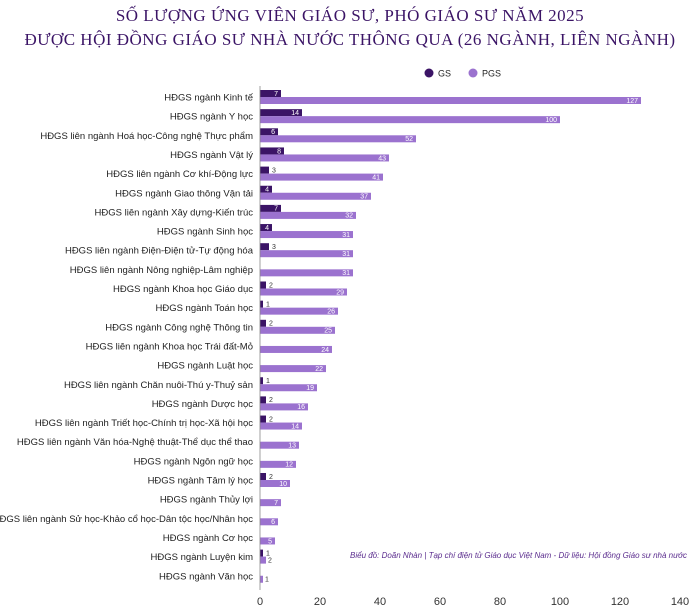 This screenshot has width=700, height=613. I want to click on bar-label-pgs: 32, so click(349, 216).